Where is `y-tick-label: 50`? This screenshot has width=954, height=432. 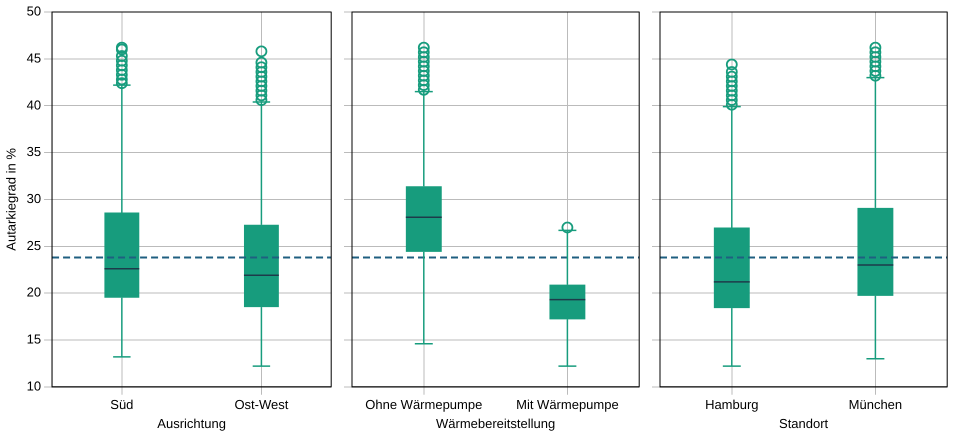
y-tick-label: 50 is located at coordinates (34, 11).